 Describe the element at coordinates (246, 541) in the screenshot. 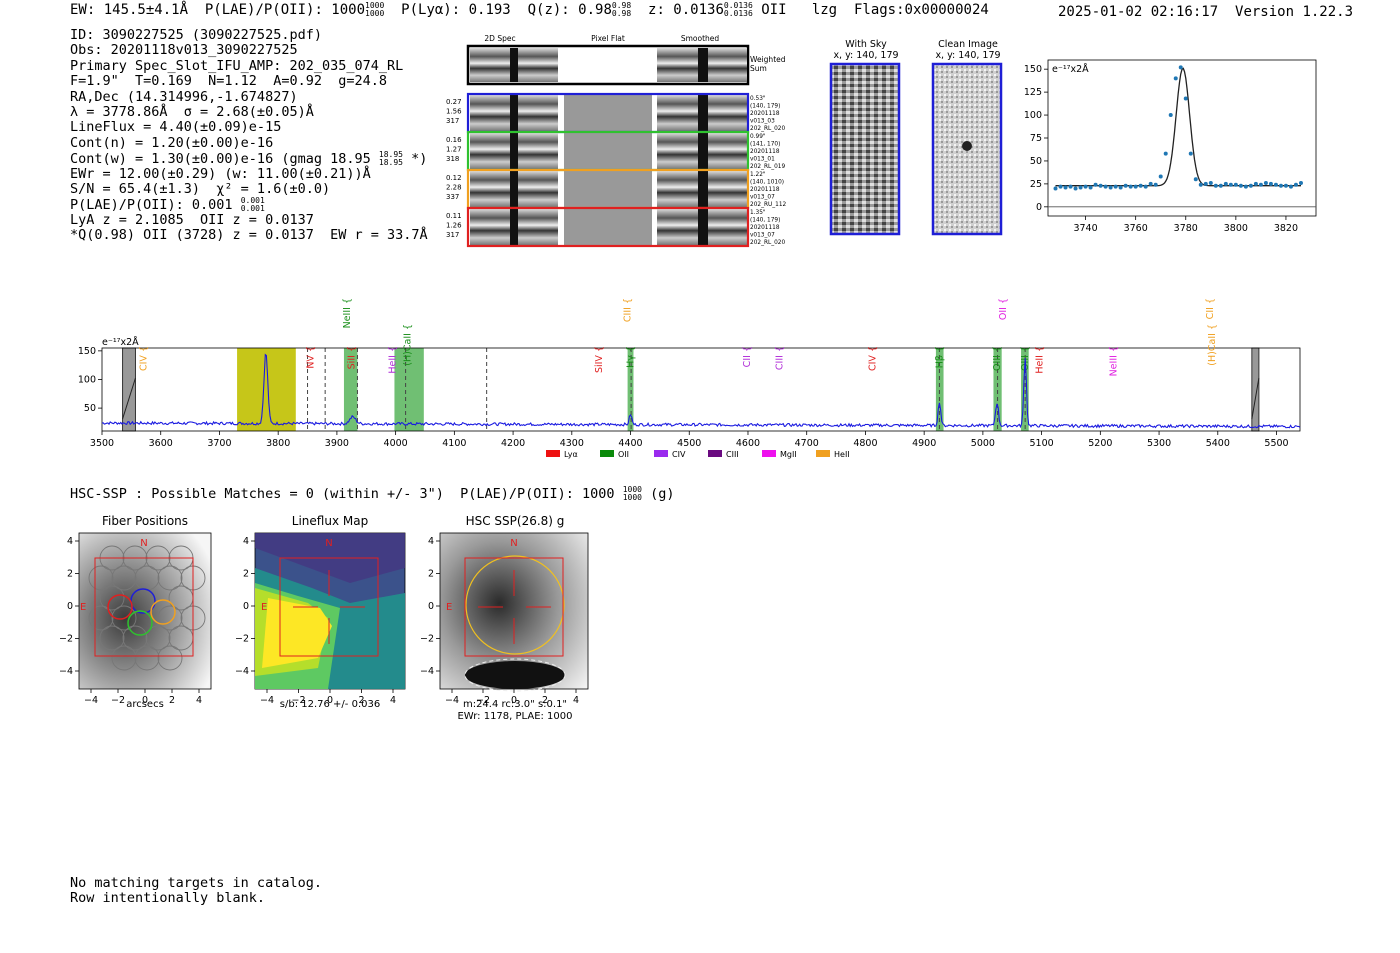

I see `panel-ytick-label: 4` at that location.